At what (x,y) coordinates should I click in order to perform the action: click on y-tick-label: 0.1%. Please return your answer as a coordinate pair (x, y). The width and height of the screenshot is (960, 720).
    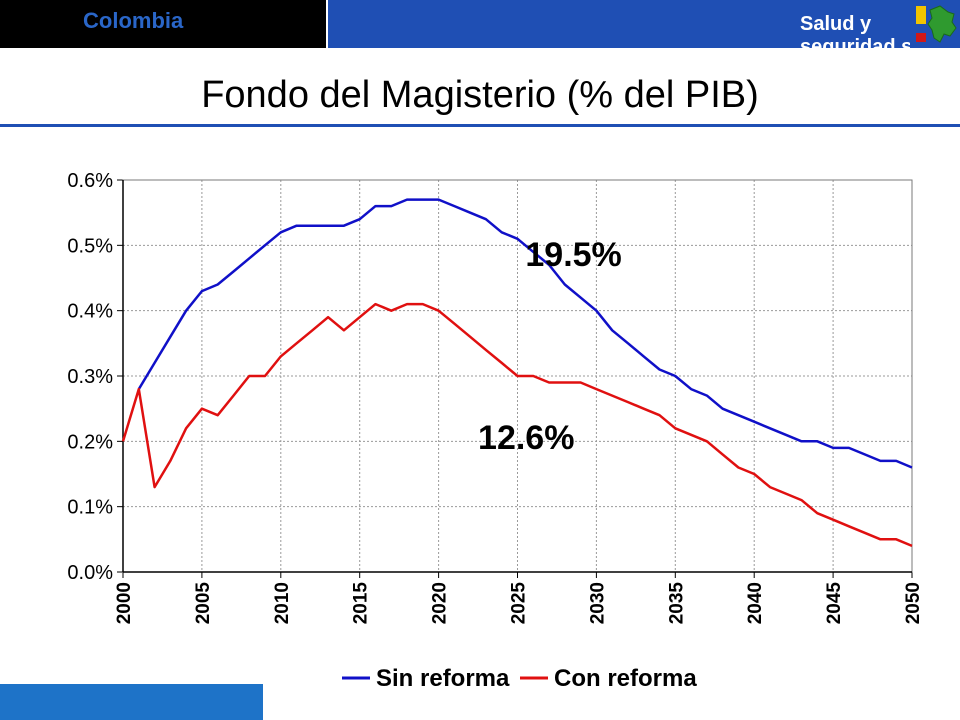
    Looking at the image, I should click on (90, 508).